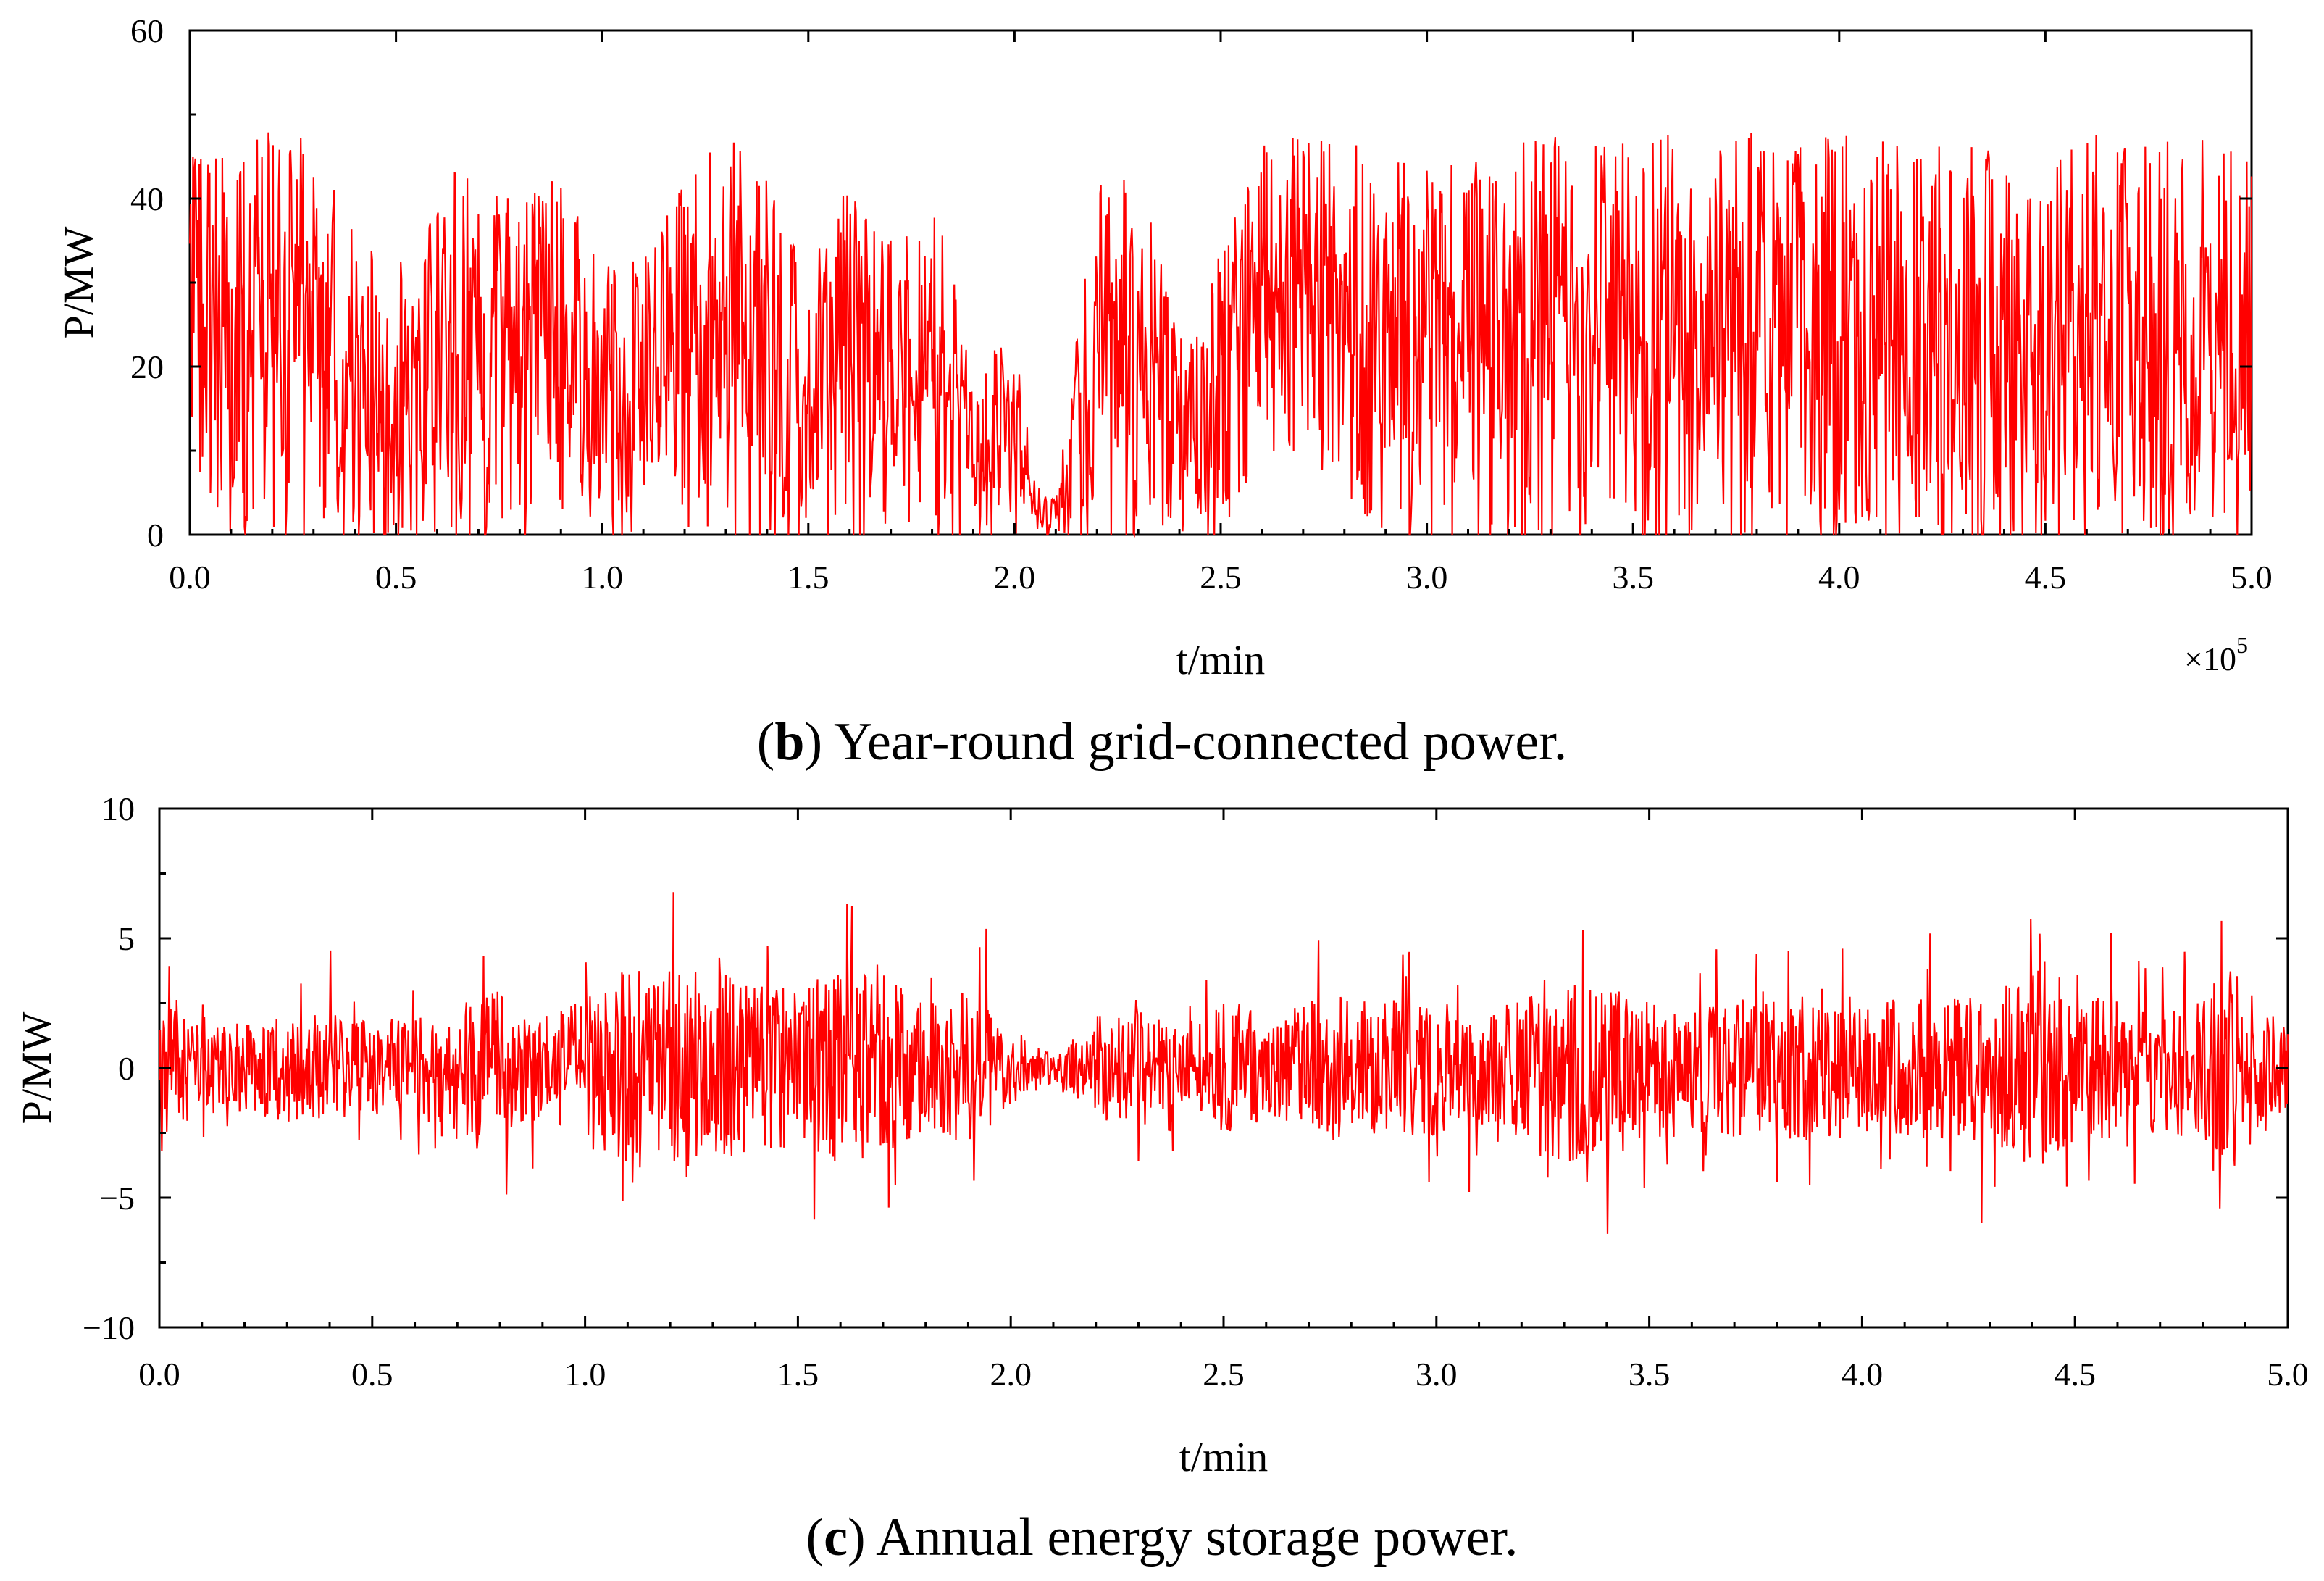 This screenshot has height=1581, width=2324. What do you see at coordinates (147, 30) in the screenshot?
I see `chart-b-y-tick-label: 60` at bounding box center [147, 30].